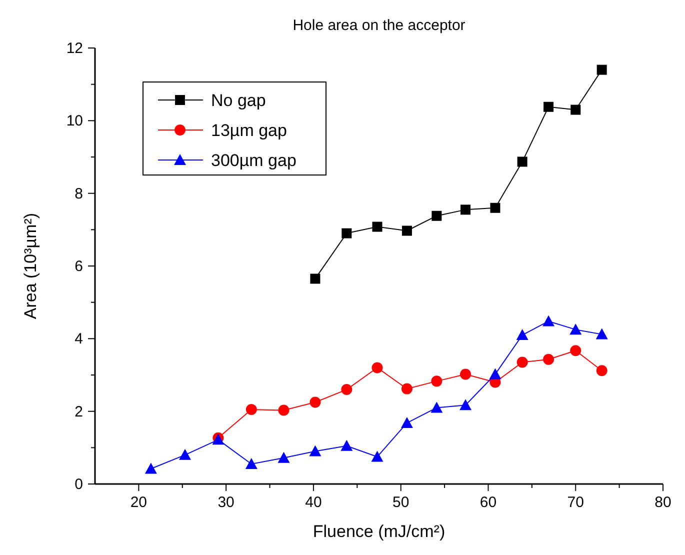  I want to click on x-tick-label: 70, so click(575, 502).